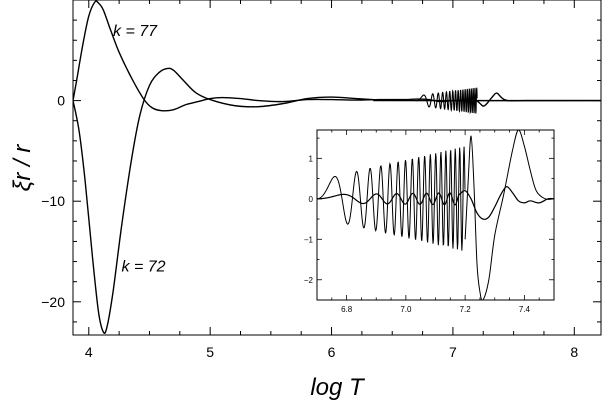  I want to click on y-tick-label: 0, so click(61, 101).